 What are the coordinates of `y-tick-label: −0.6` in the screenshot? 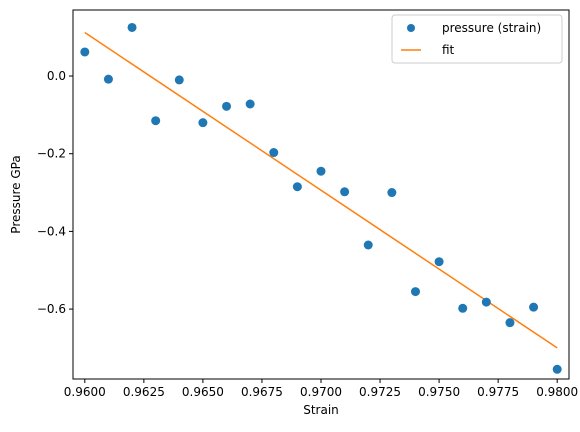 It's located at (51, 309).